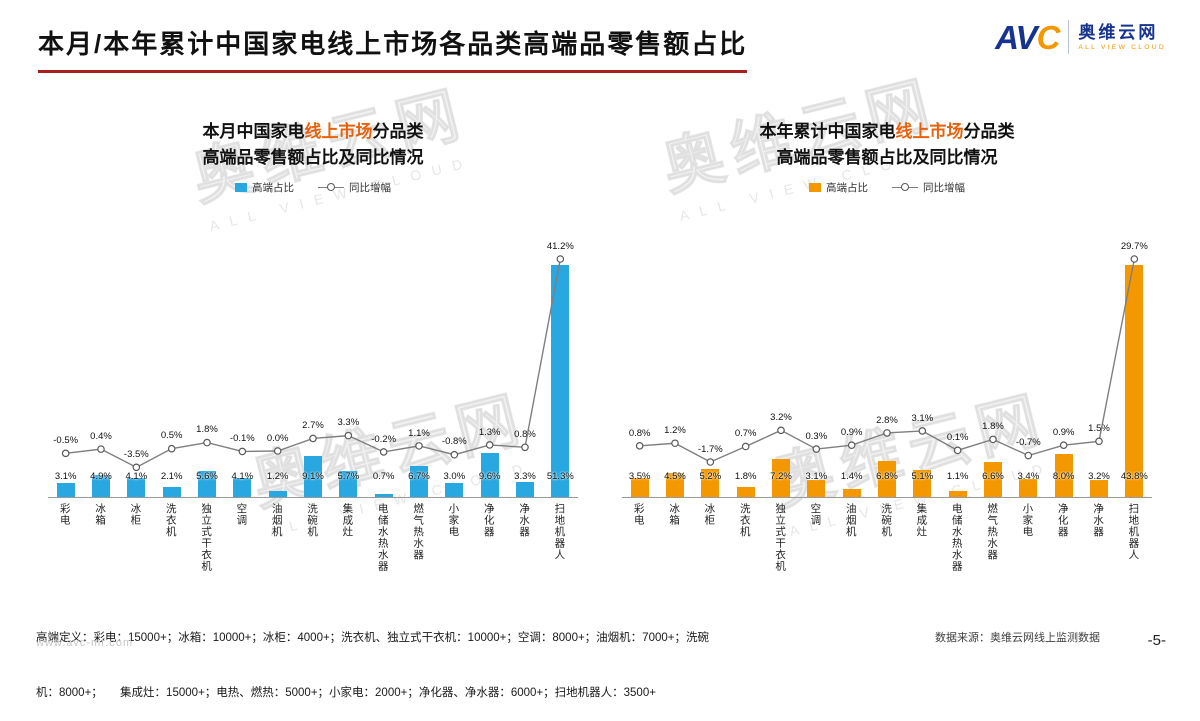 This screenshot has width=1200, height=721. What do you see at coordinates (383, 495) in the screenshot?
I see `bar-电储水热水器` at bounding box center [383, 495].